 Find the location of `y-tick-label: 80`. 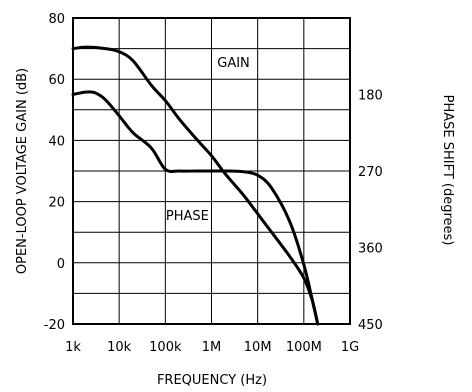

y-tick-label: 80 is located at coordinates (56, 19).